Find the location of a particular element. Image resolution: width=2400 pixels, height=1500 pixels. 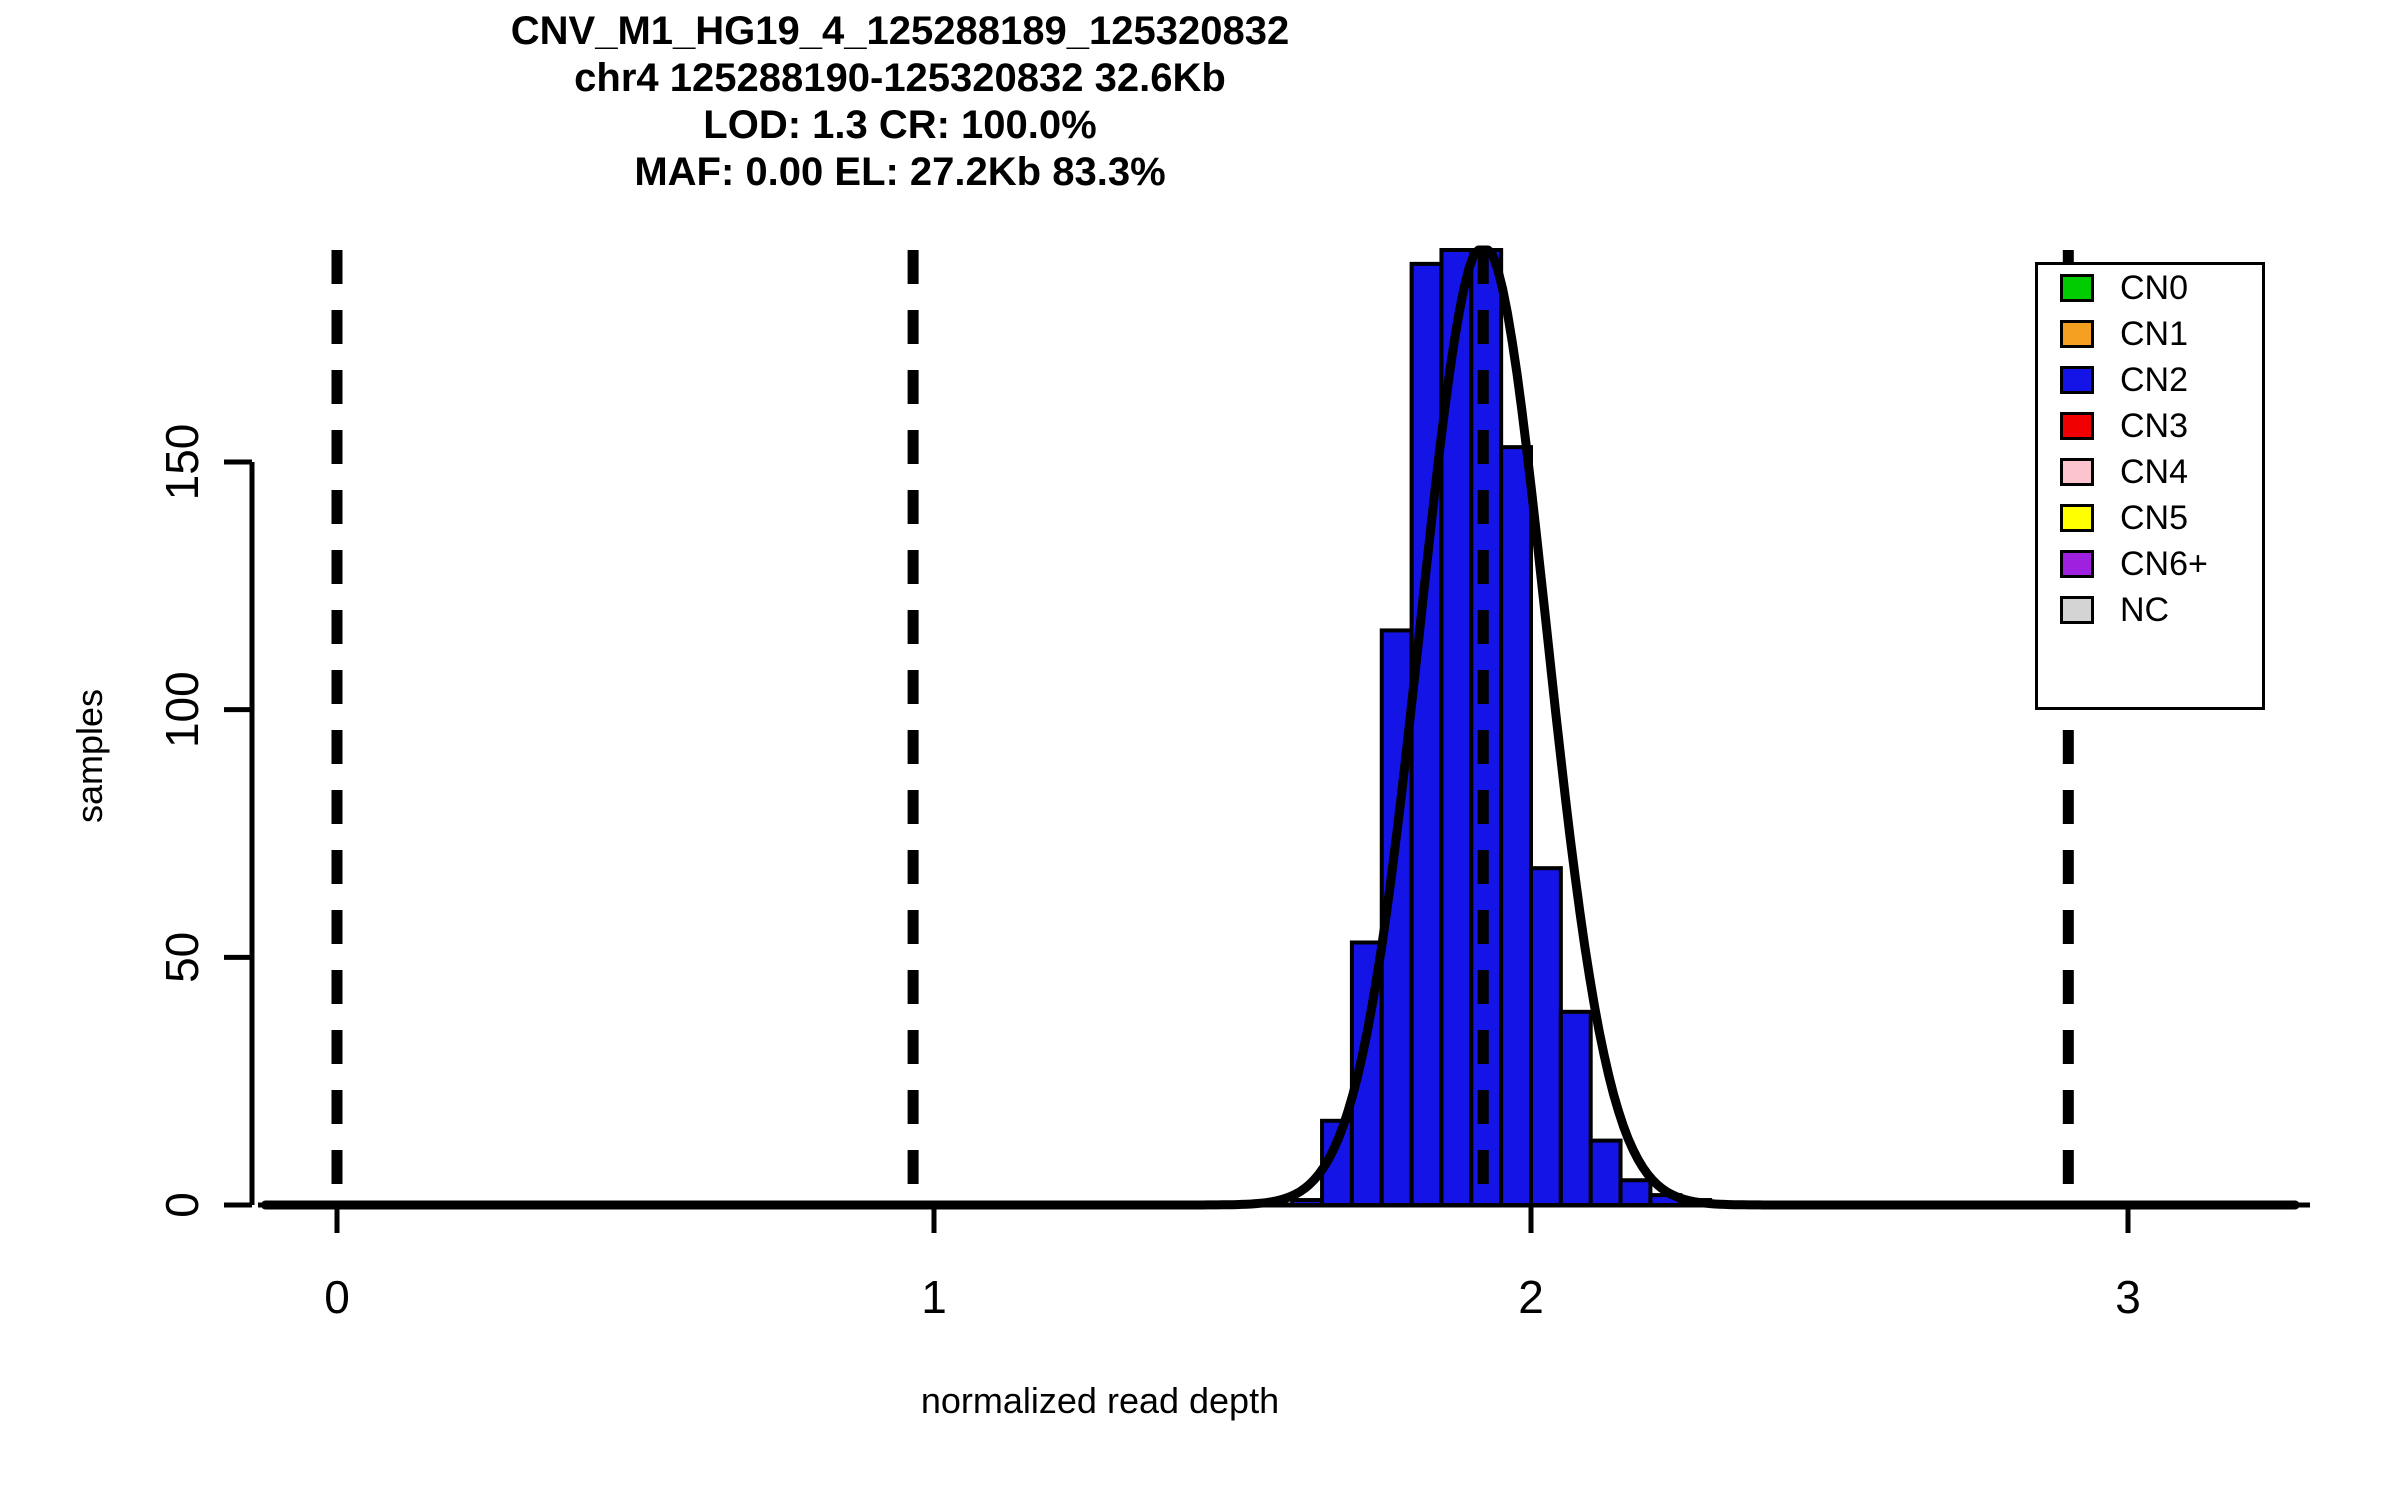

x-axis-title: normalized read depth is located at coordinates (1100, 1400).